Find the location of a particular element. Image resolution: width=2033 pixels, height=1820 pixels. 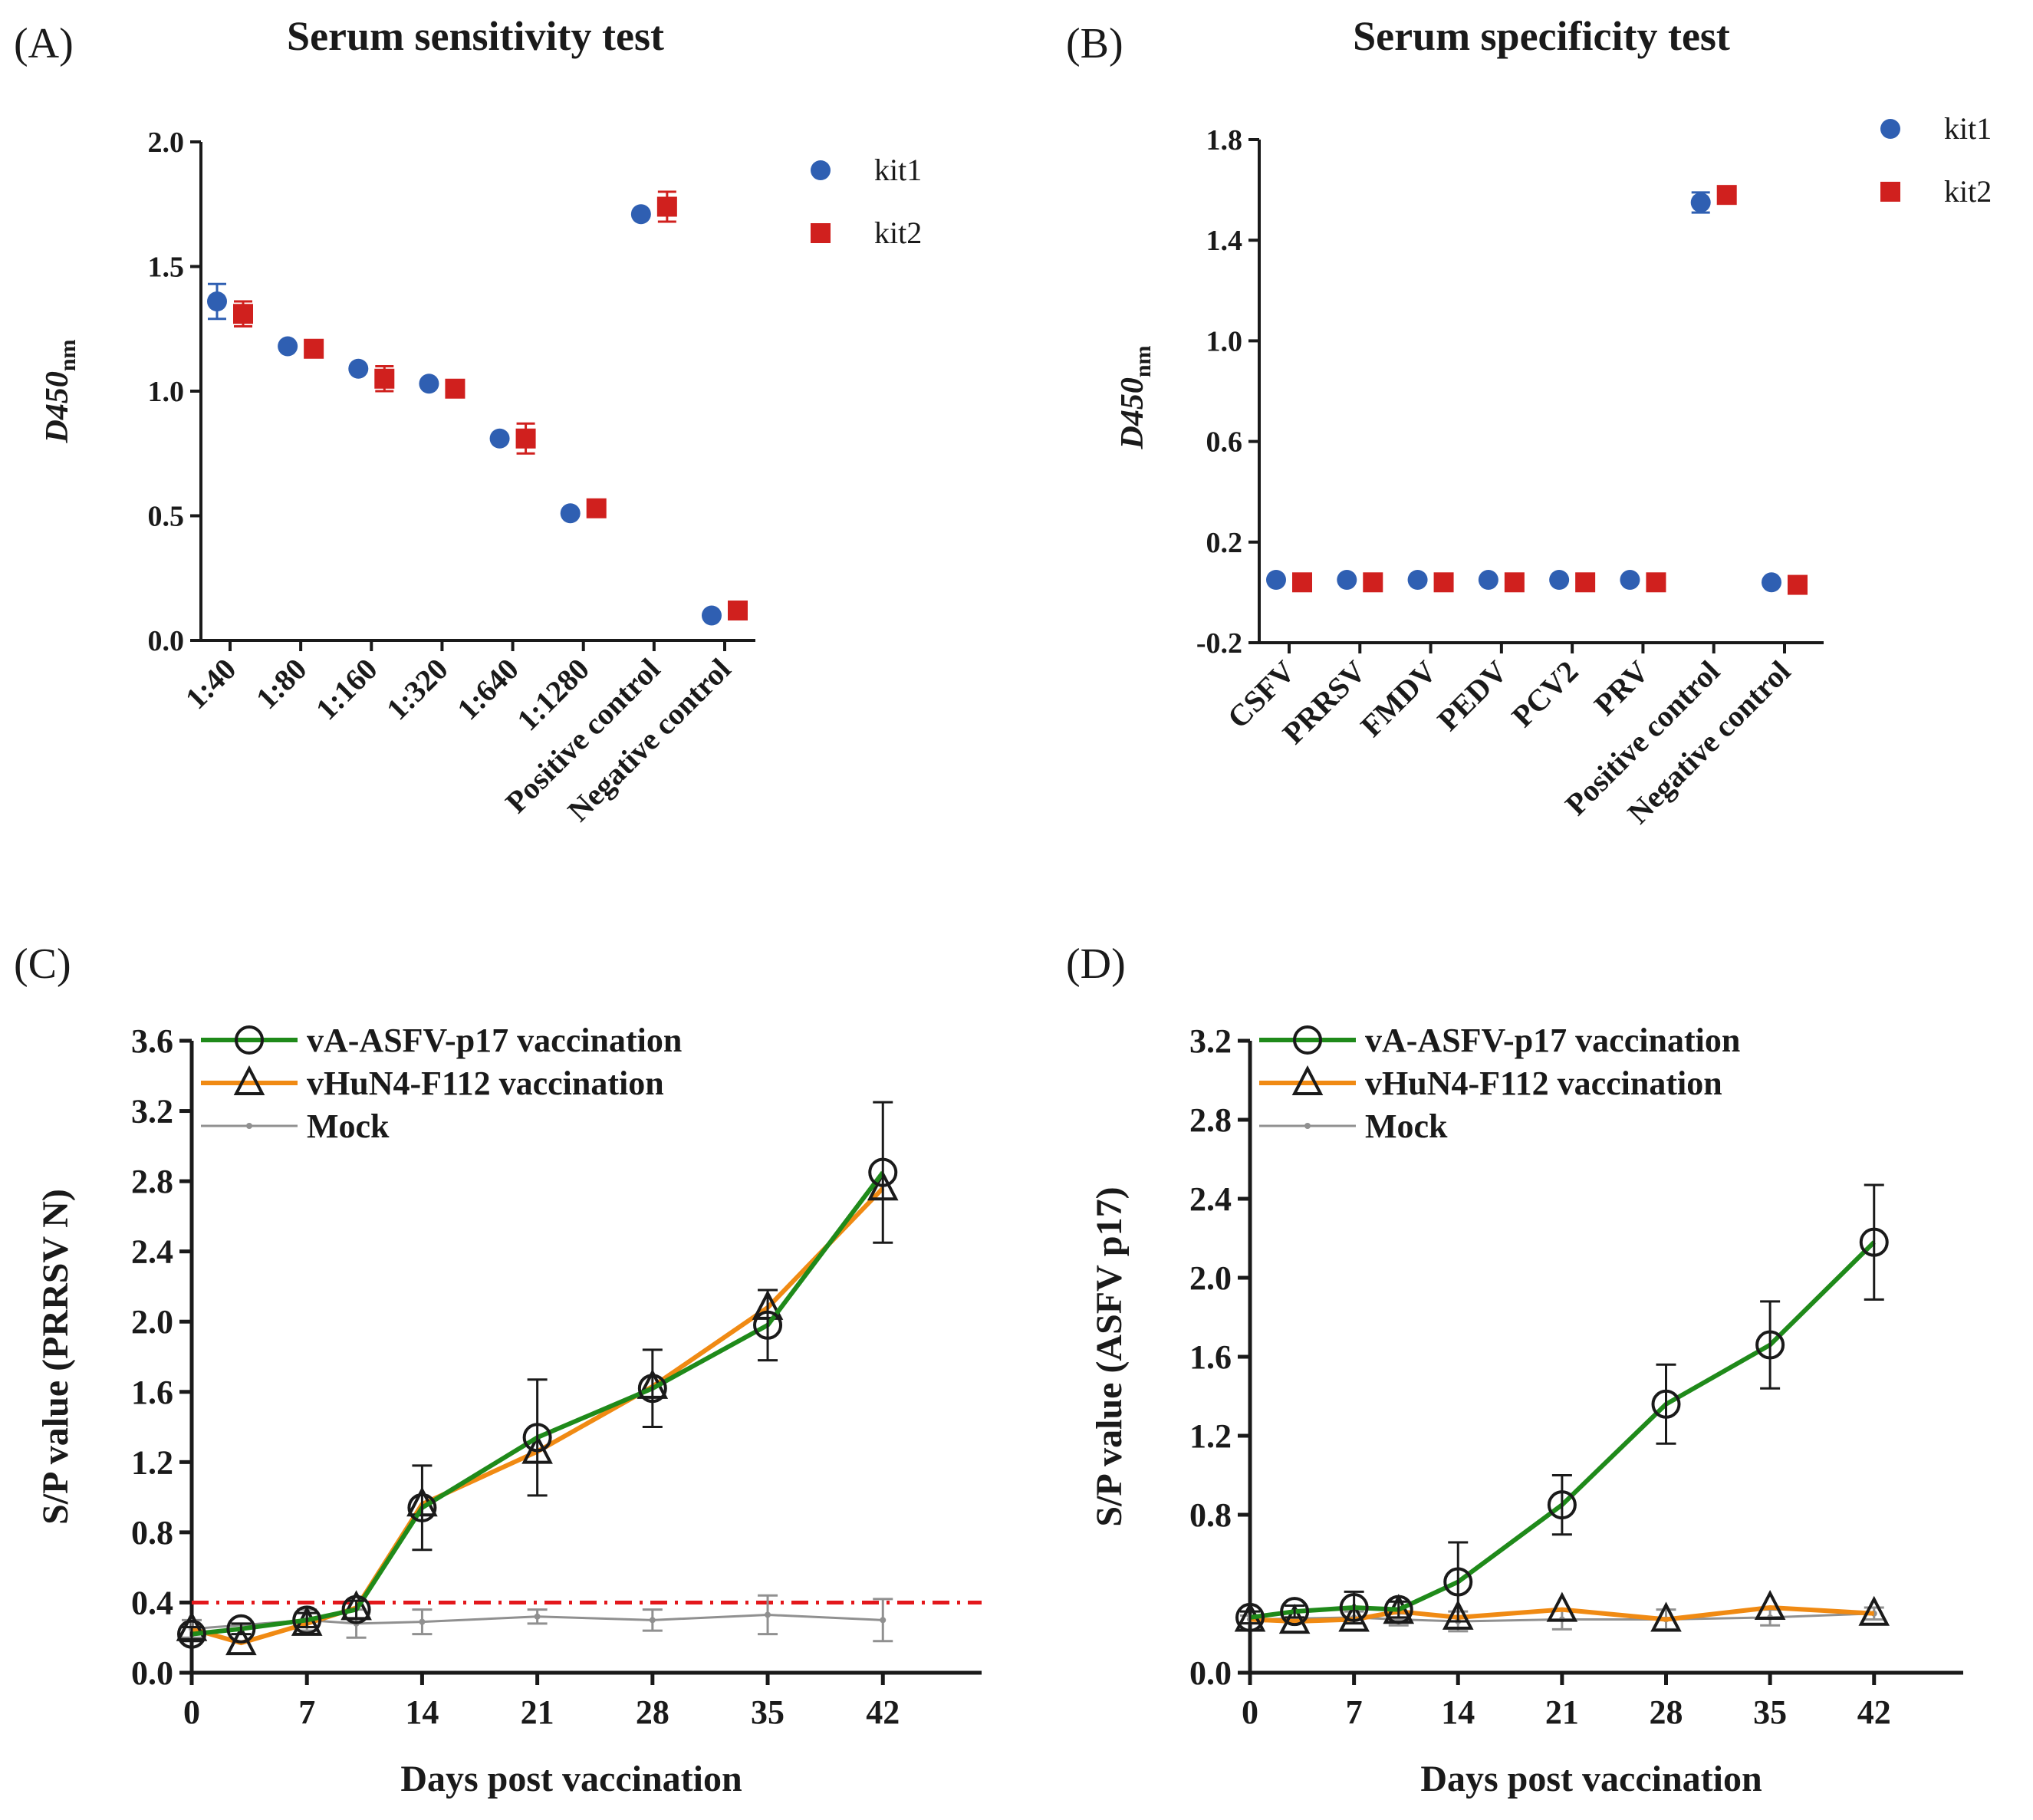

x-tick-label: 1:40 is located at coordinates (211, 684).